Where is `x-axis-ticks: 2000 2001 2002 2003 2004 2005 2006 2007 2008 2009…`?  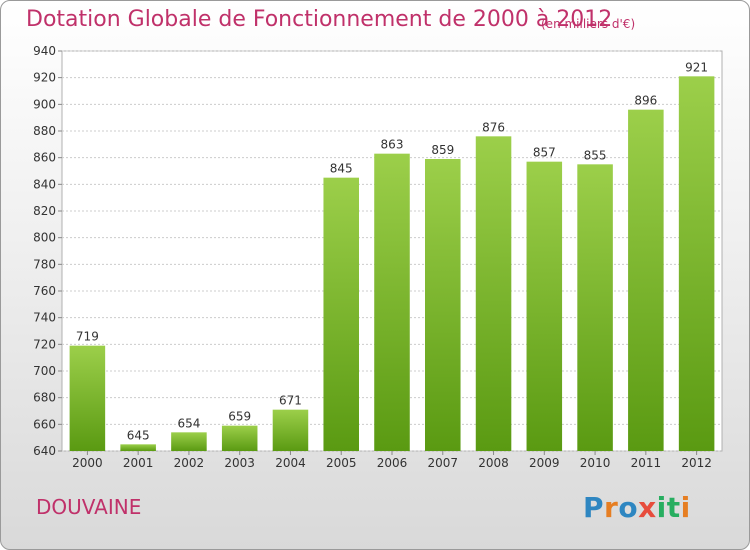 x-axis-ticks: 2000 2001 2002 2003 2004 2005 2006 2007 2008 2009… is located at coordinates (392, 460).